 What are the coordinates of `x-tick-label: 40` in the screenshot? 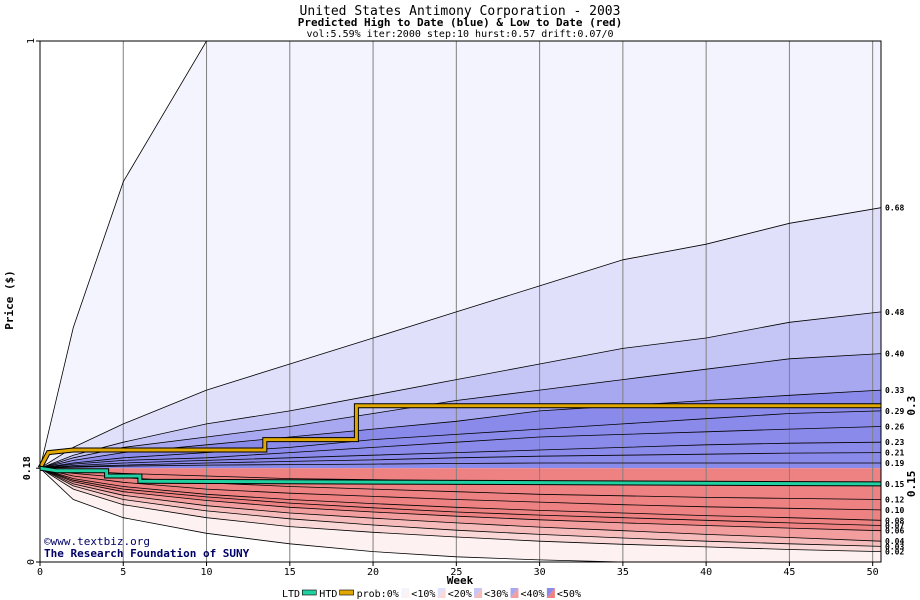 It's located at (706, 572).